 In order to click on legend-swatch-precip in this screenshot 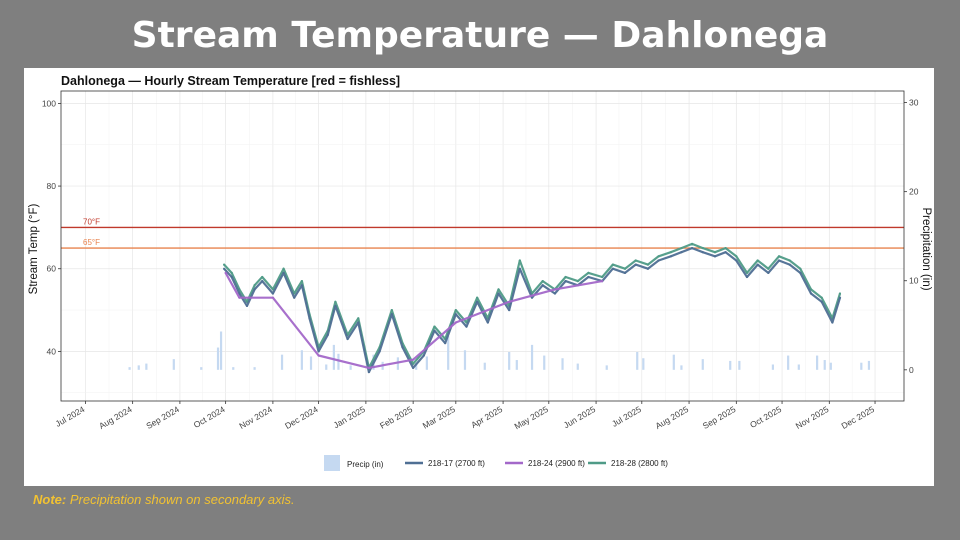, I will do `click(332, 463)`.